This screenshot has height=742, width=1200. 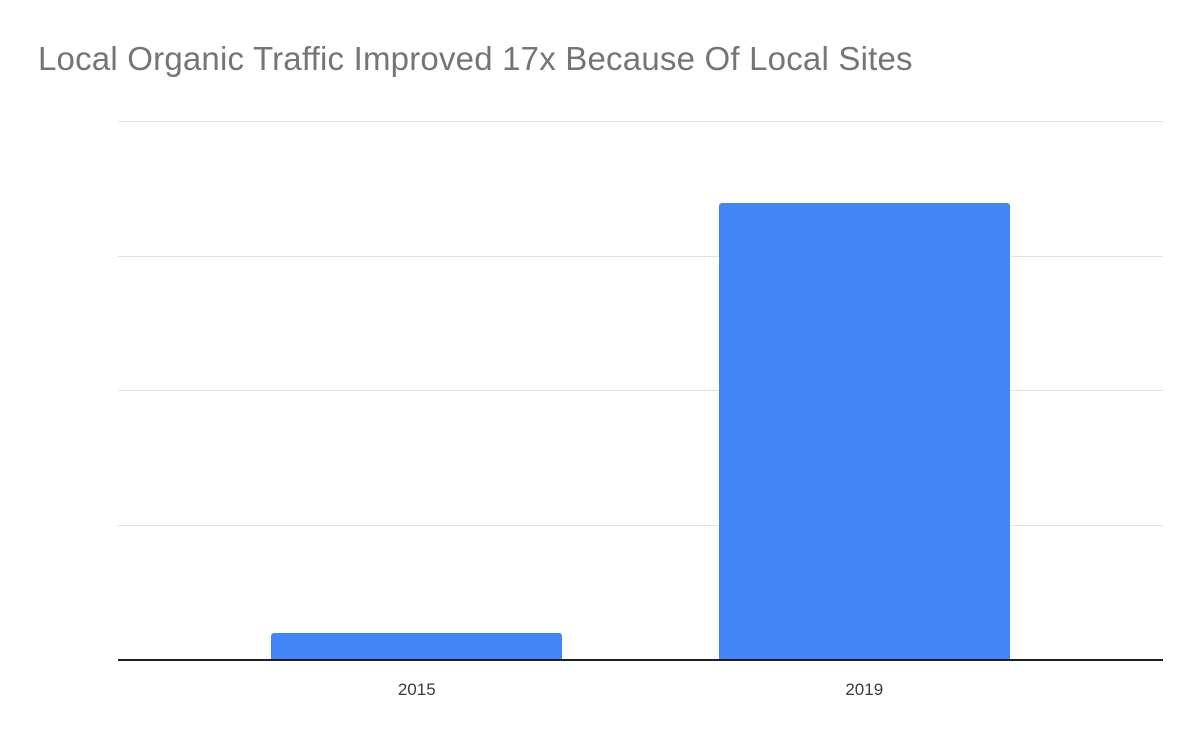 What do you see at coordinates (640, 660) in the screenshot?
I see `x-axis-line` at bounding box center [640, 660].